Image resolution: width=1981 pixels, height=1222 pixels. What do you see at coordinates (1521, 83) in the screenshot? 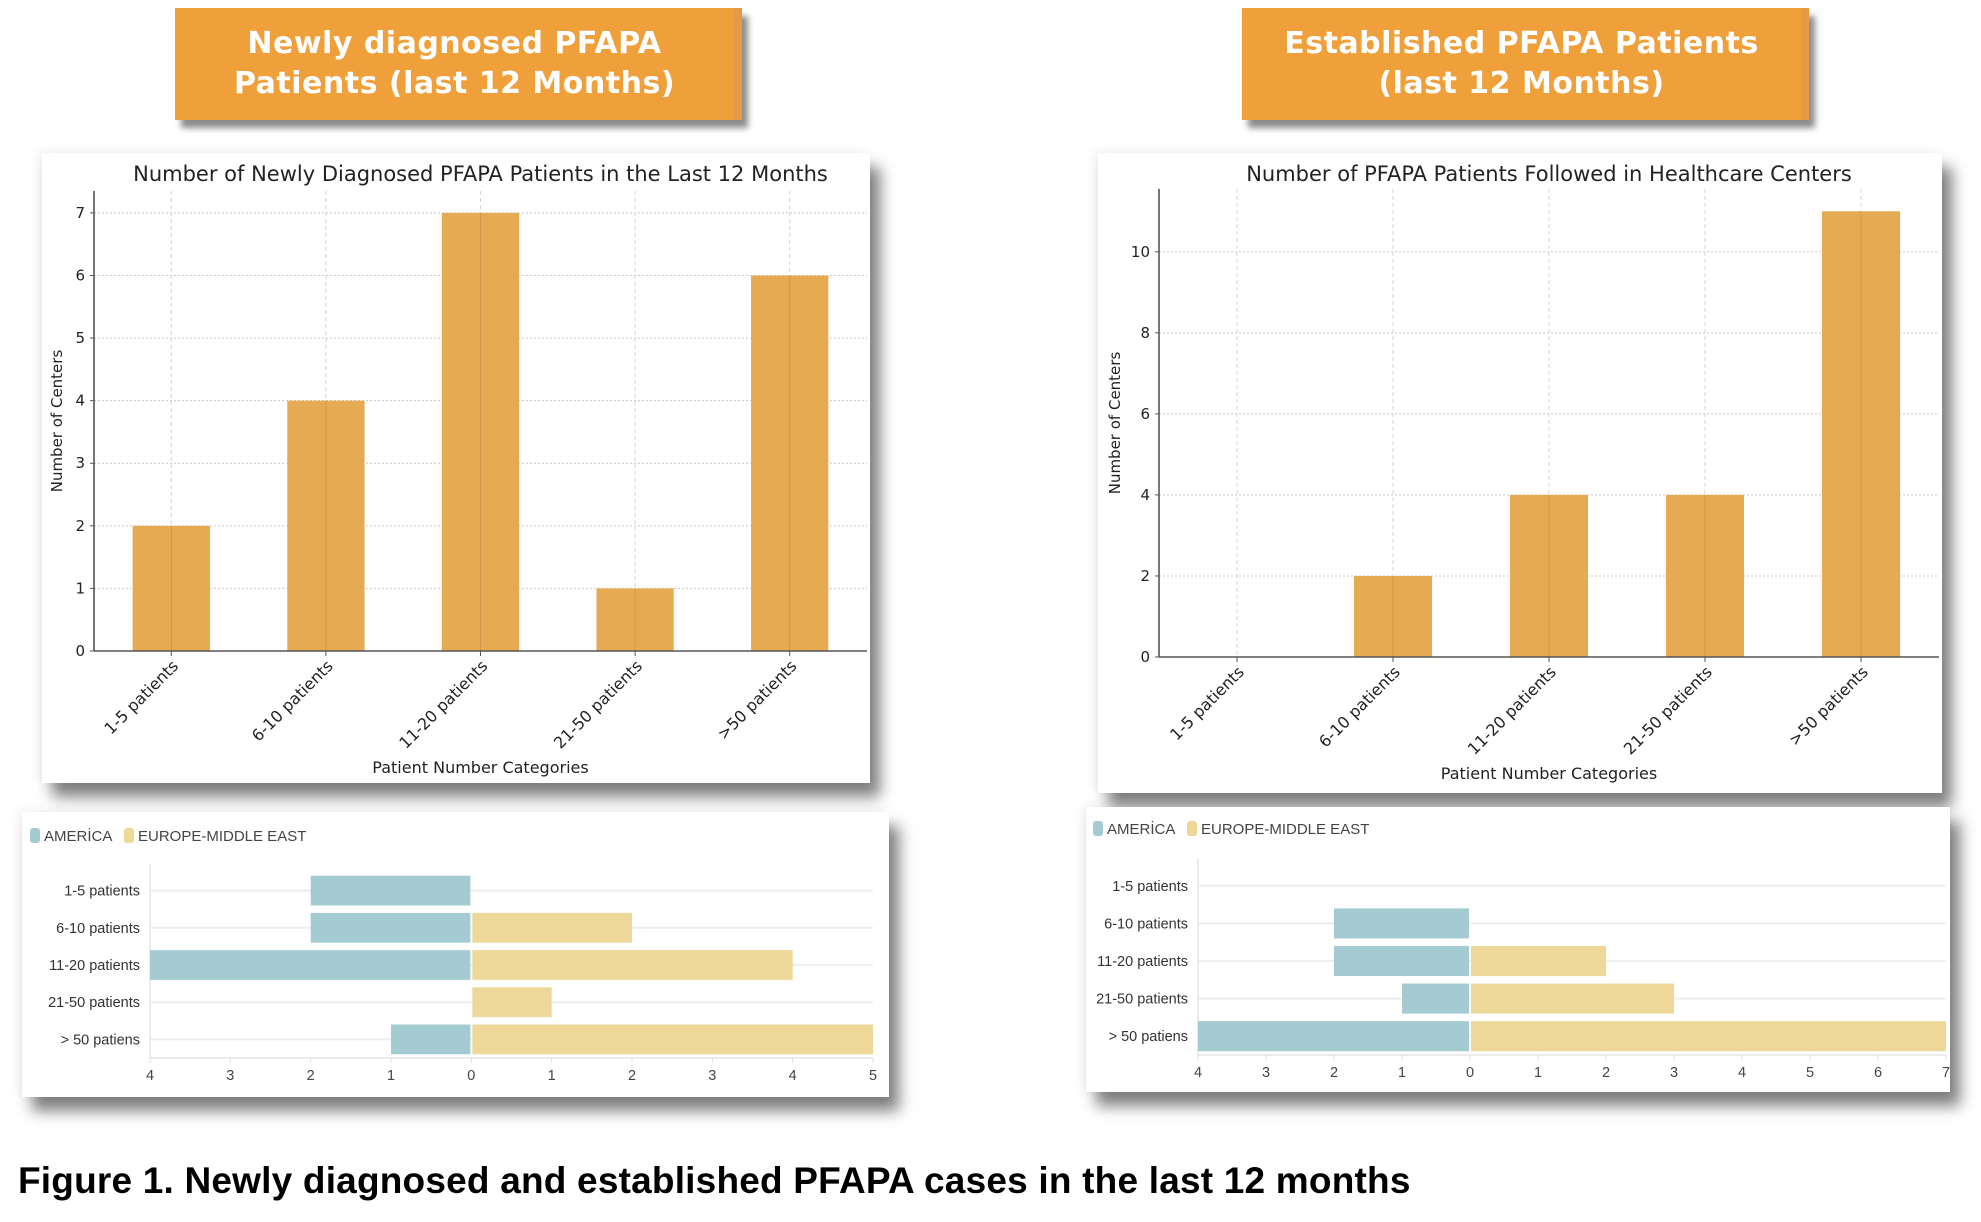
I see `banner-line-2: (last 12 Months)` at bounding box center [1521, 83].